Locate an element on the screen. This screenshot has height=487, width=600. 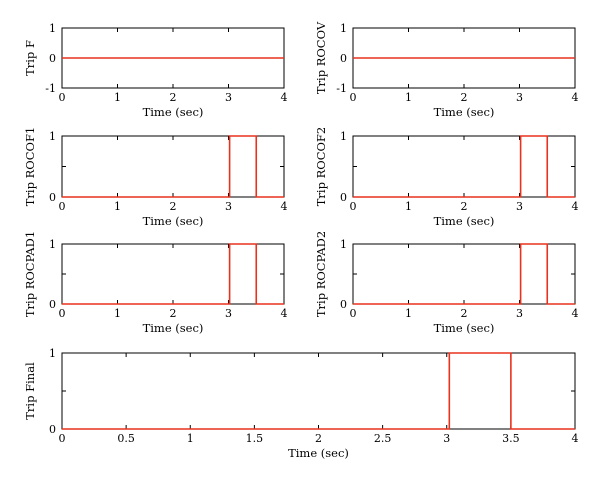
x-tick-label: 3.5 is located at coordinates (511, 438).